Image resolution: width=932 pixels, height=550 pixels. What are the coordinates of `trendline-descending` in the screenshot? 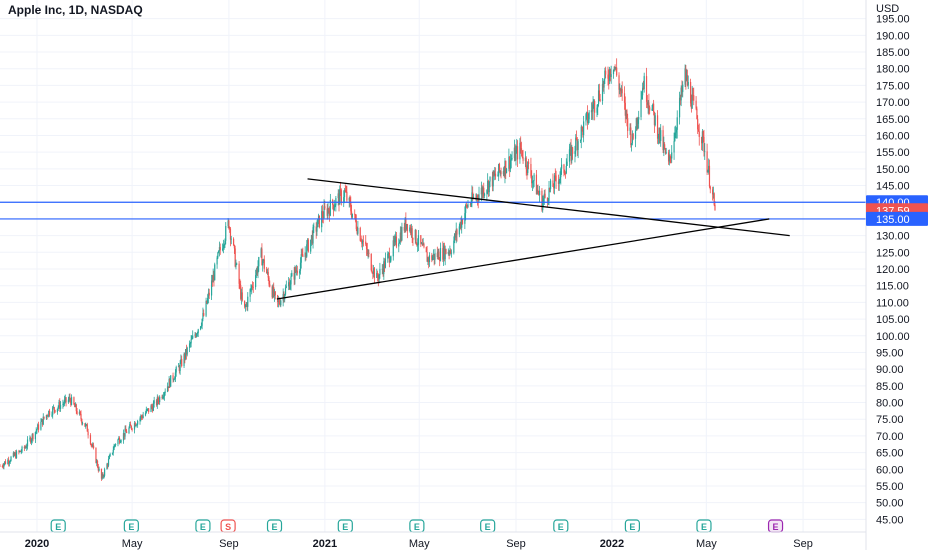 It's located at (548, 207).